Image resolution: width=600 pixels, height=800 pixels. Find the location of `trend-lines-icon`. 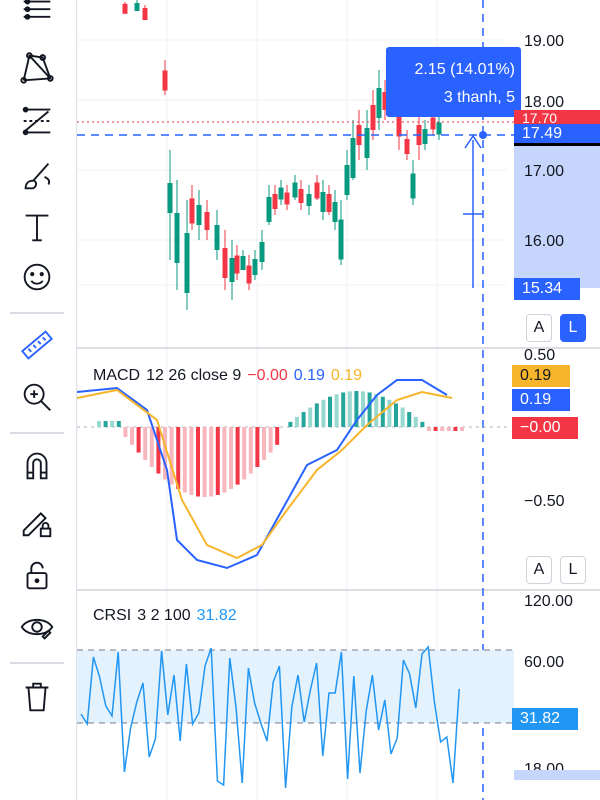

trend-lines-icon is located at coordinates (37, 18).